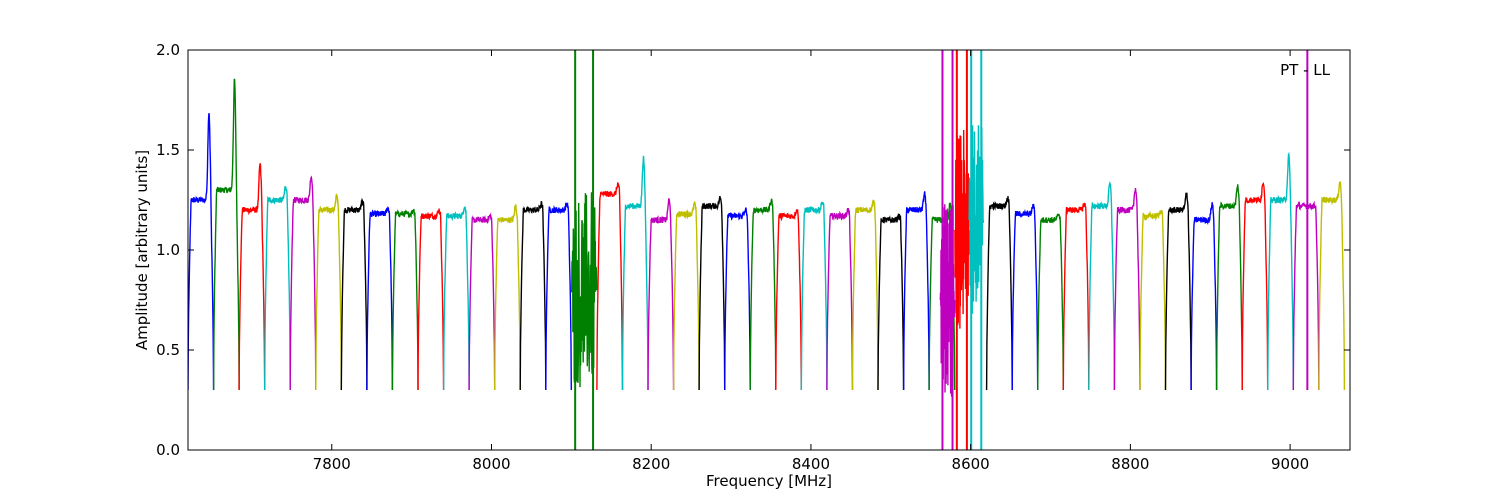  I want to click on x-tick-label: 7800, so click(332, 464).